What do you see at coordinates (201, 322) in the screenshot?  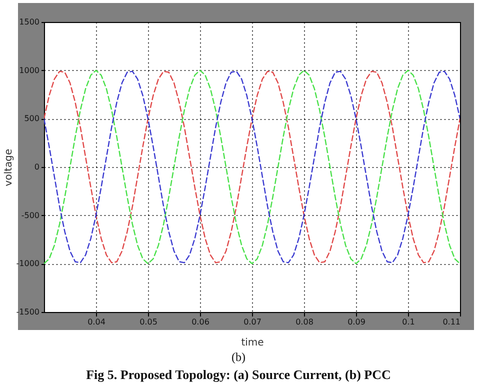 I see `x-tick-label: 0.06` at bounding box center [201, 322].